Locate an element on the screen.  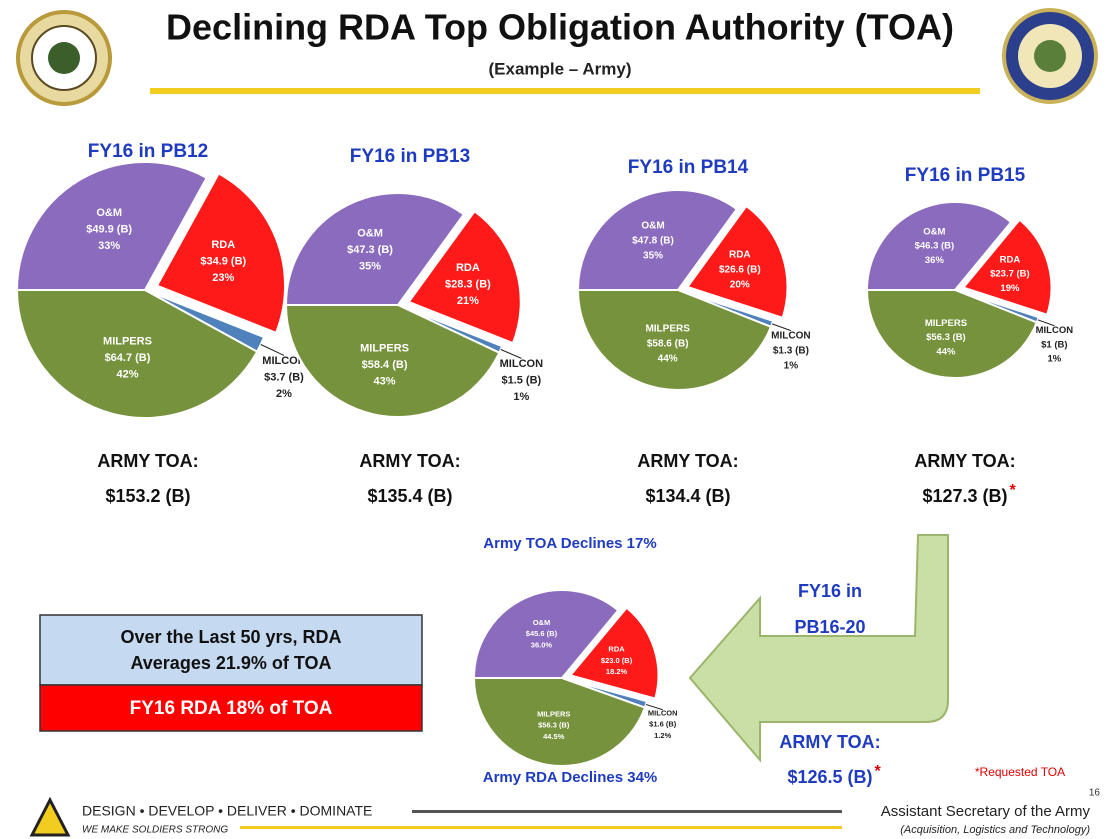
slice-amount: $23.7 (B) is located at coordinates (1010, 274).